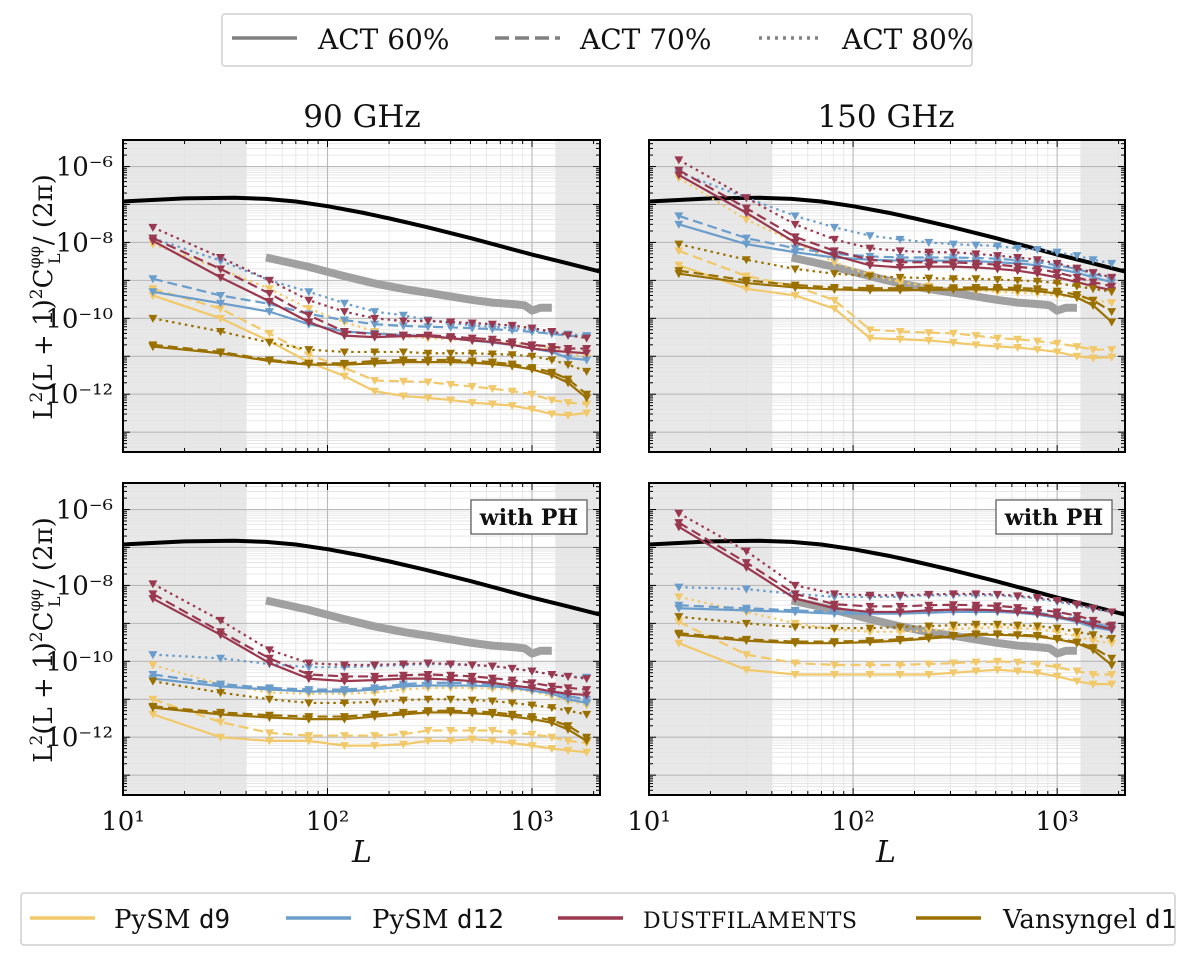 Image resolution: width=1196 pixels, height=960 pixels. Describe the element at coordinates (44, 640) in the screenshot. I see `y-axis-label-bottom: L2(L + 1)2CφφL / (2π)` at that location.